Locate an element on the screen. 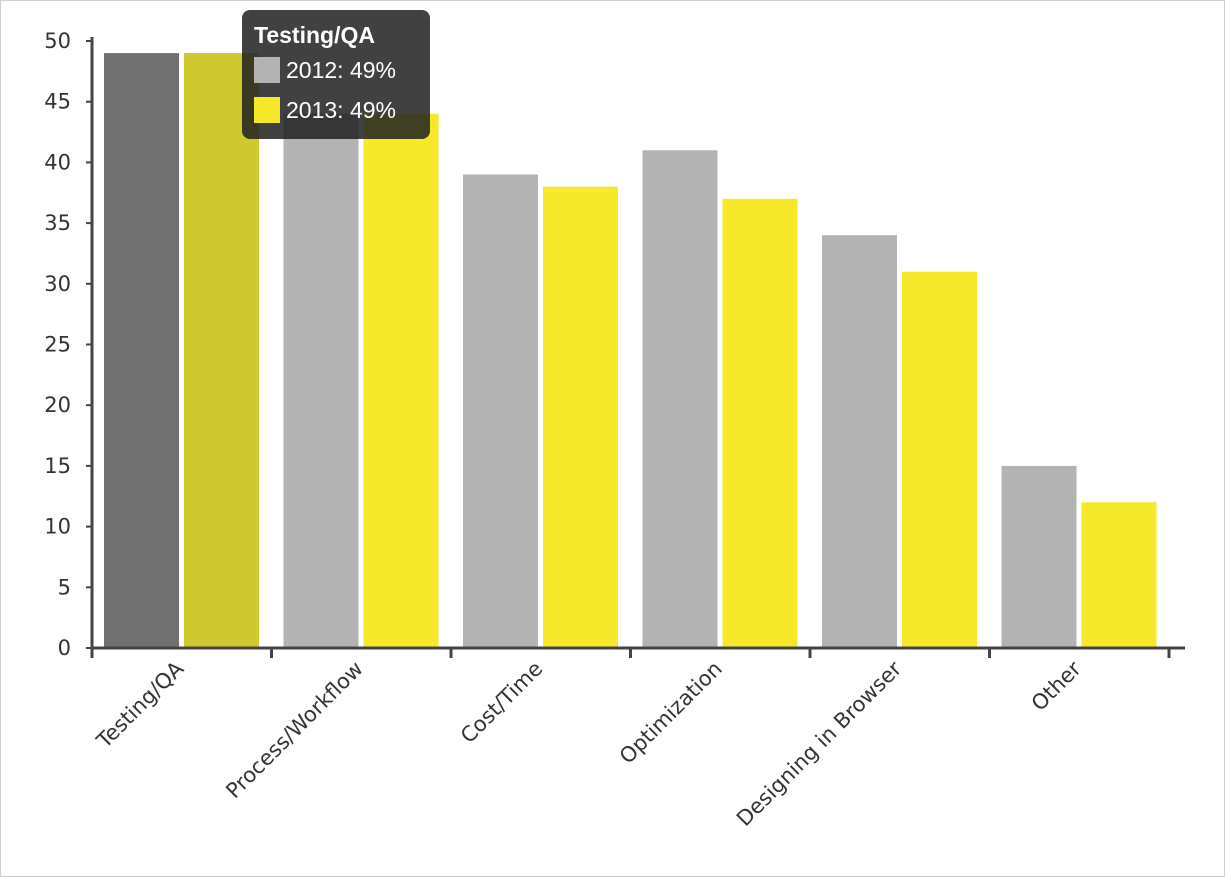 The image size is (1225, 877). tooltip-swatch-2013 is located at coordinates (267, 110).